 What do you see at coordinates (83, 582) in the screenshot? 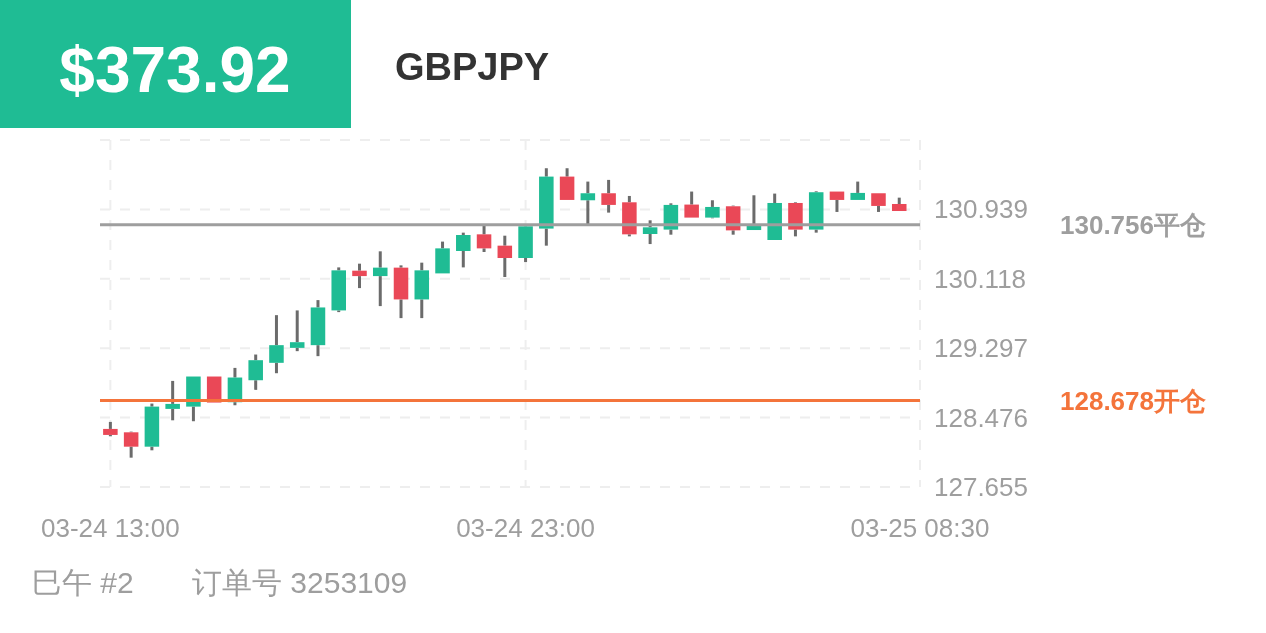
I see `annotation: 巳午 #2` at bounding box center [83, 582].